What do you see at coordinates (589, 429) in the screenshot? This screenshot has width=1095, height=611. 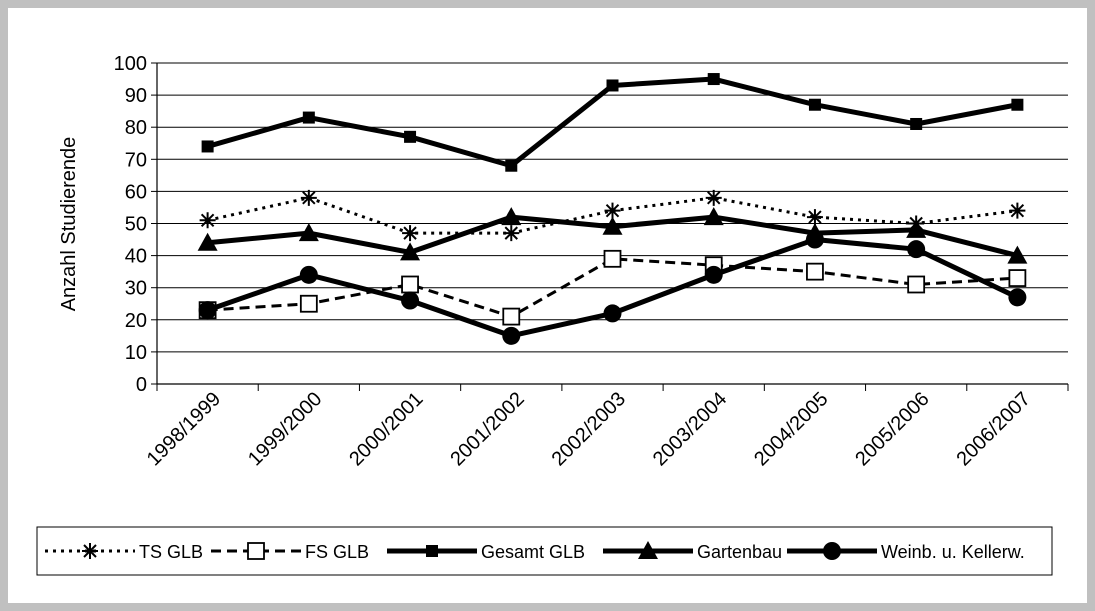 I see `x-tick-label: 2002/2003` at bounding box center [589, 429].